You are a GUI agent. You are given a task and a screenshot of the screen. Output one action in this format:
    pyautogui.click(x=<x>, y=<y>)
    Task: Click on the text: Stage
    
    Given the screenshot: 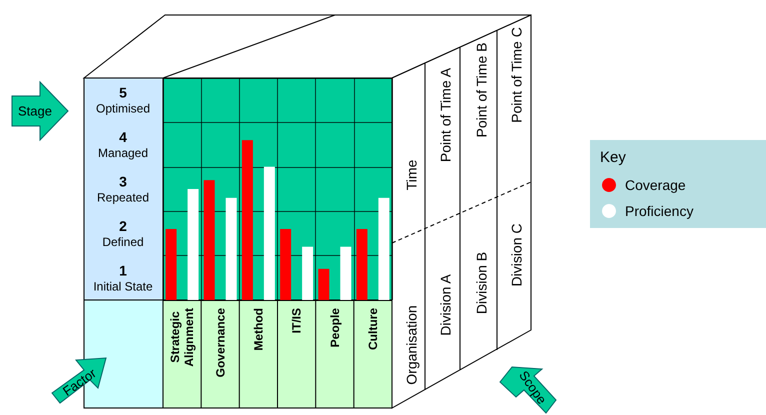 What is the action you would take?
    pyautogui.click(x=35, y=110)
    